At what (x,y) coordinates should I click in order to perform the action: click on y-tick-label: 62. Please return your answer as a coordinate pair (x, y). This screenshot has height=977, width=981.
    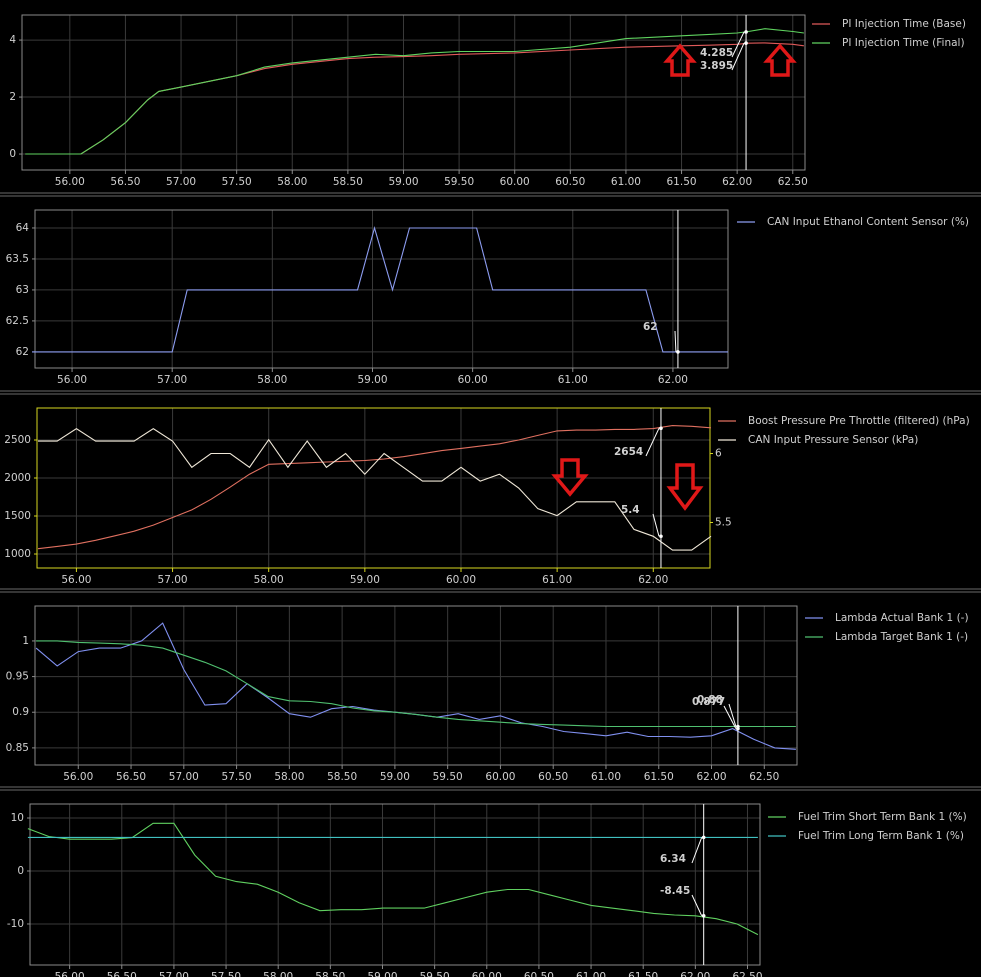
    Looking at the image, I should click on (22, 352).